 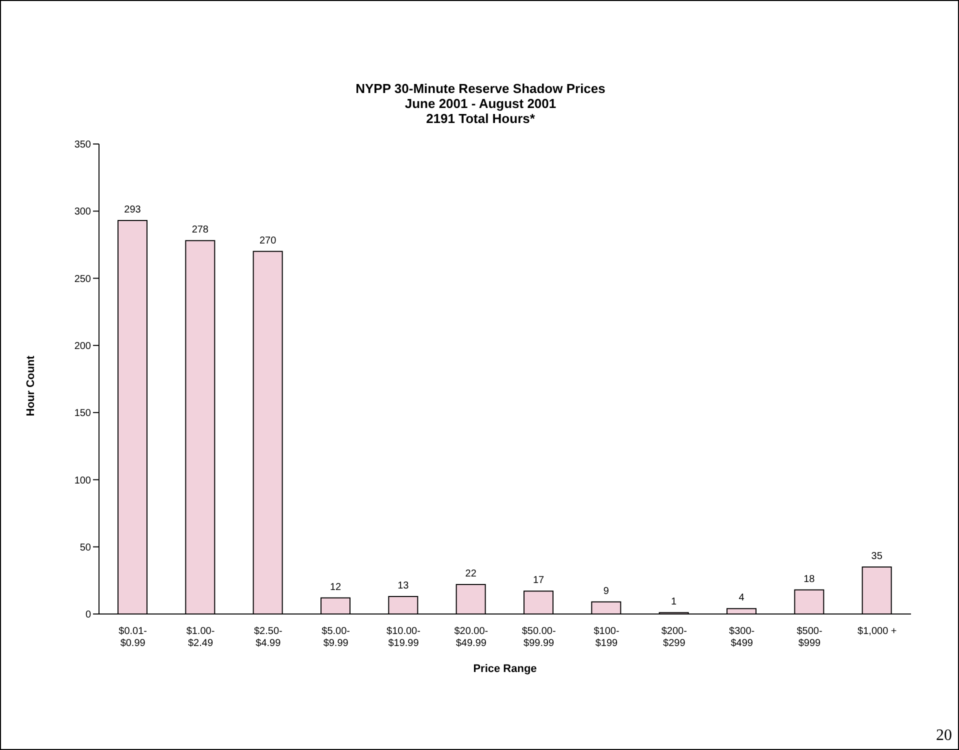 I want to click on x-tick-label: $0.01- $0.99, so click(x=133, y=637).